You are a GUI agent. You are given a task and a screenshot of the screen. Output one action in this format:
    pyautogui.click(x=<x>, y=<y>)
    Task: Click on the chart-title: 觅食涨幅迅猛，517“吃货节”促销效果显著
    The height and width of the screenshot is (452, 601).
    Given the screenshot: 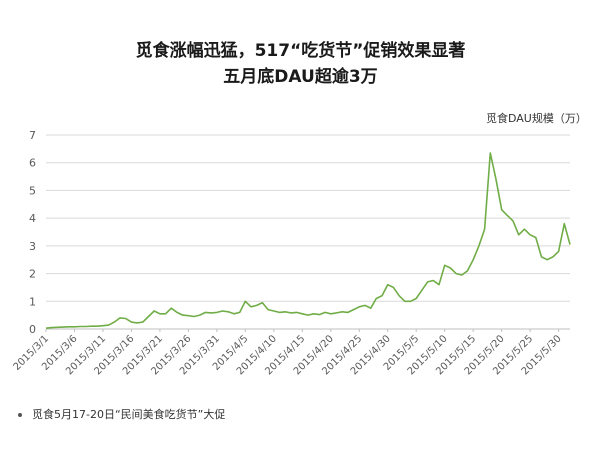 What is the action you would take?
    pyautogui.click(x=300, y=51)
    